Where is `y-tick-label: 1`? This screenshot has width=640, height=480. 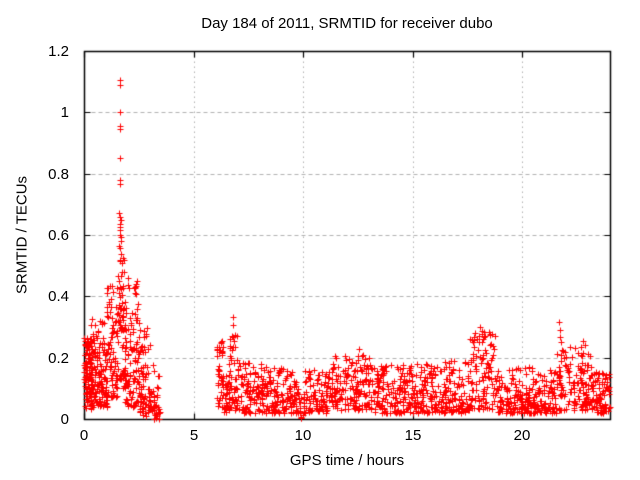 y-tick-label: 1 is located at coordinates (64, 112).